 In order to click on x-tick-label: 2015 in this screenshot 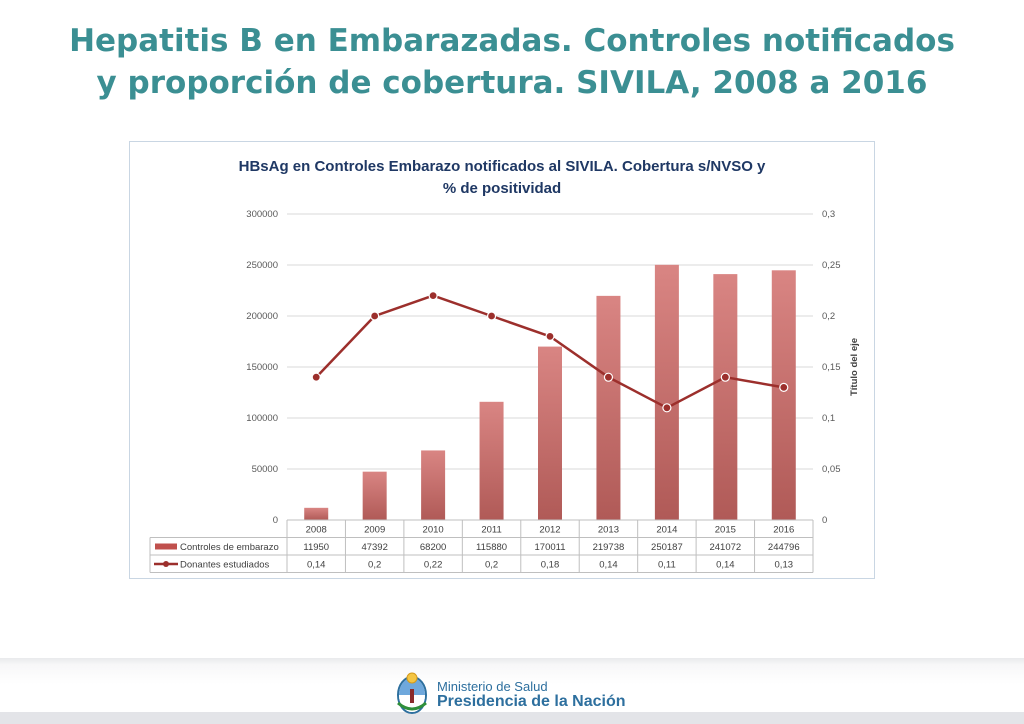, I will do `click(725, 530)`.